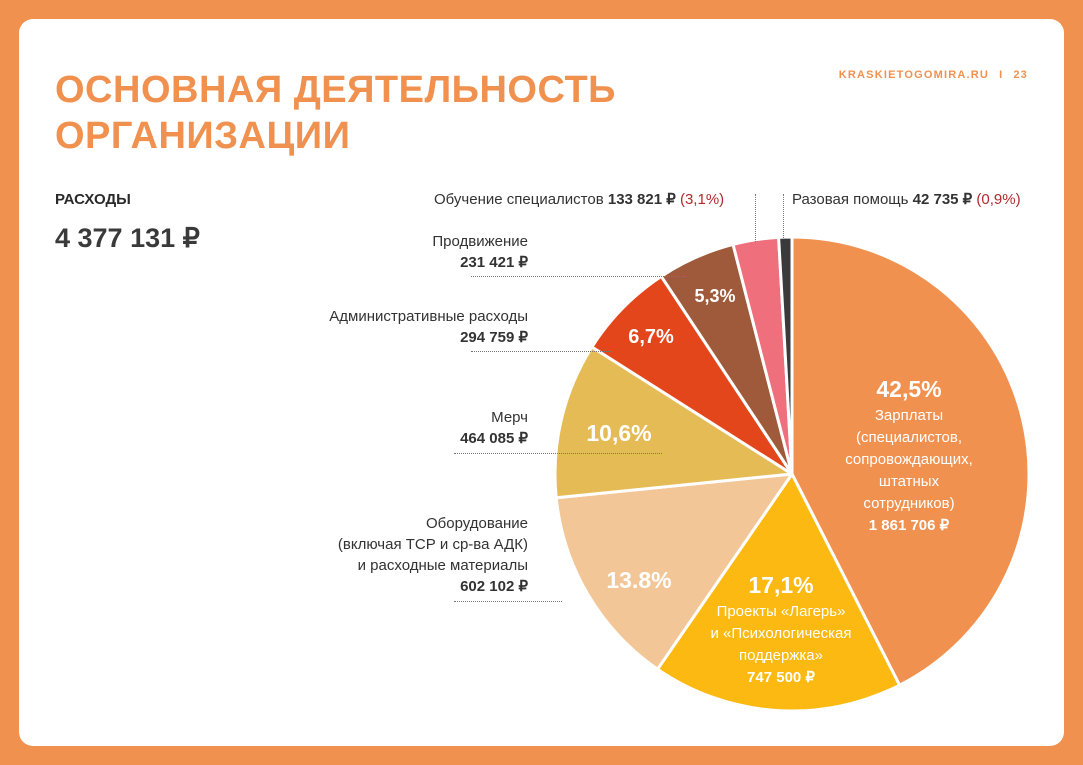 The height and width of the screenshot is (765, 1083). Describe the element at coordinates (494, 586) in the screenshot. I see `label-equipment-amount: 602 102 ₽` at that location.